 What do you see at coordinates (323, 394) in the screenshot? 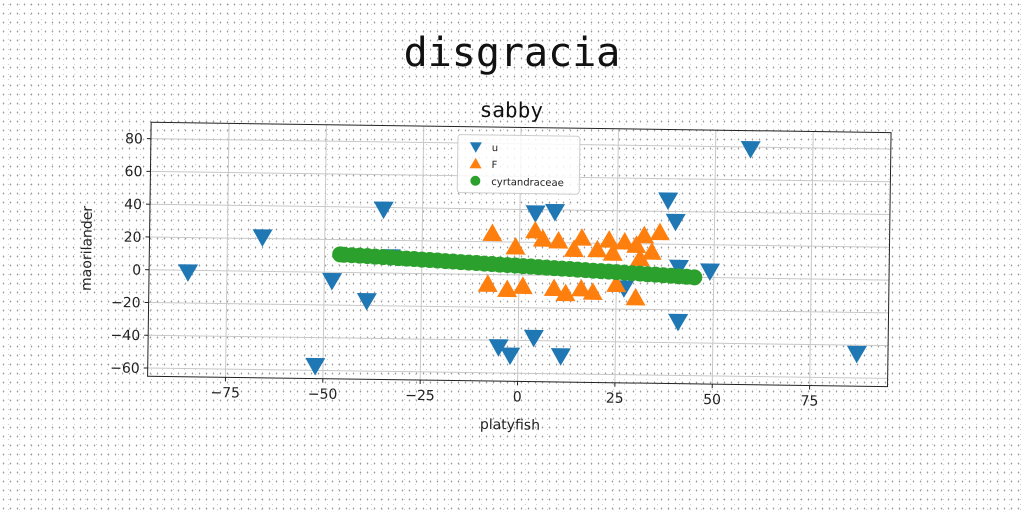
I see `x-tick-label: −50` at bounding box center [323, 394].